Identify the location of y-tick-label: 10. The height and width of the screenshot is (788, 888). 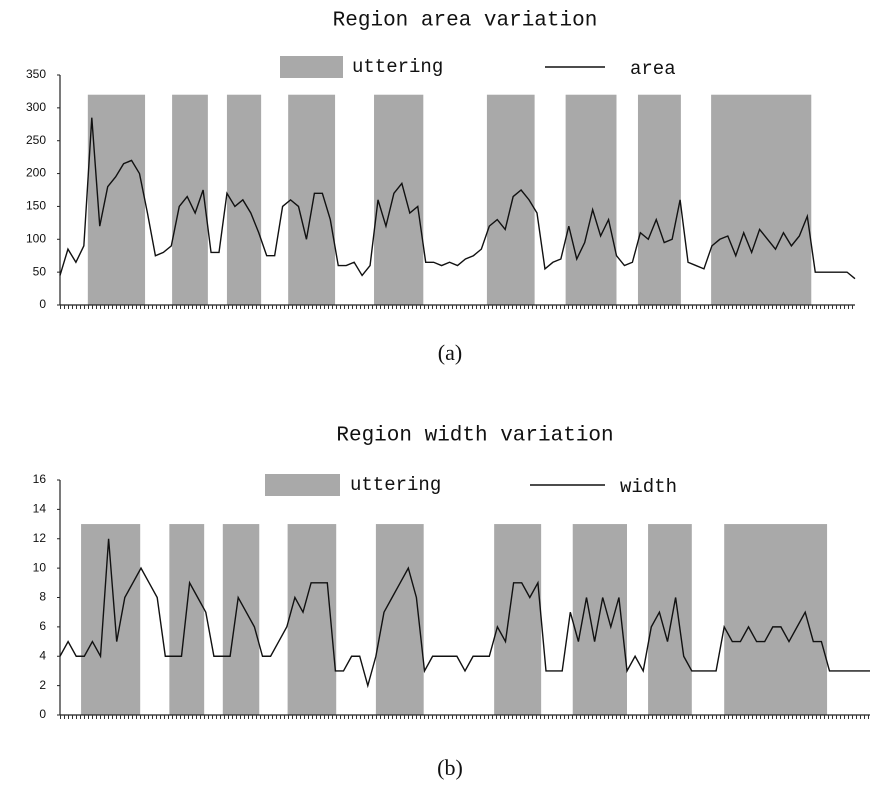
(40, 567).